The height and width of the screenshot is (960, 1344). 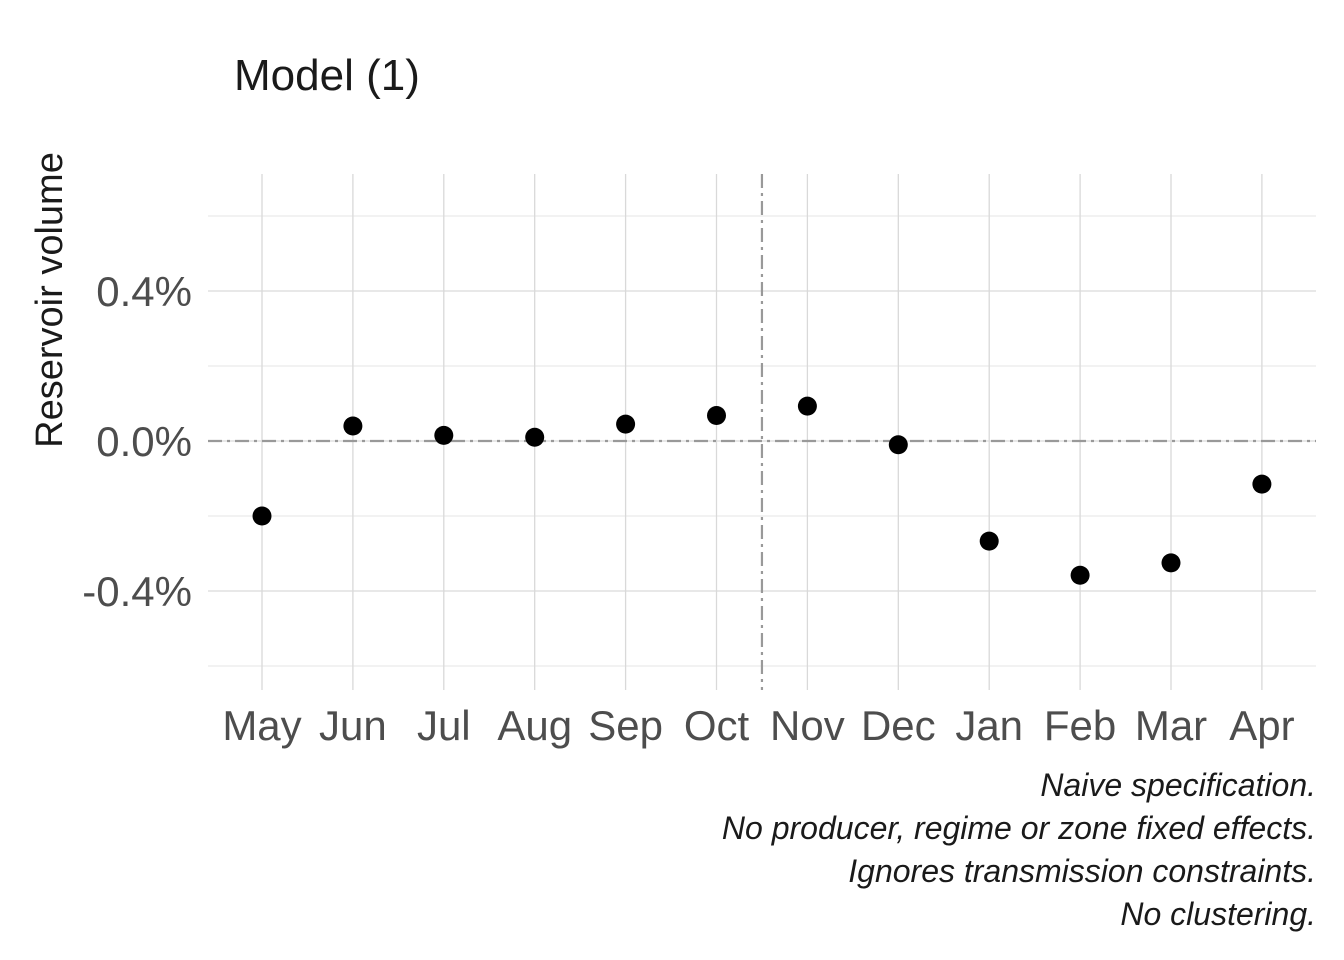 What do you see at coordinates (1262, 484) in the screenshot?
I see `data-point-apr` at bounding box center [1262, 484].